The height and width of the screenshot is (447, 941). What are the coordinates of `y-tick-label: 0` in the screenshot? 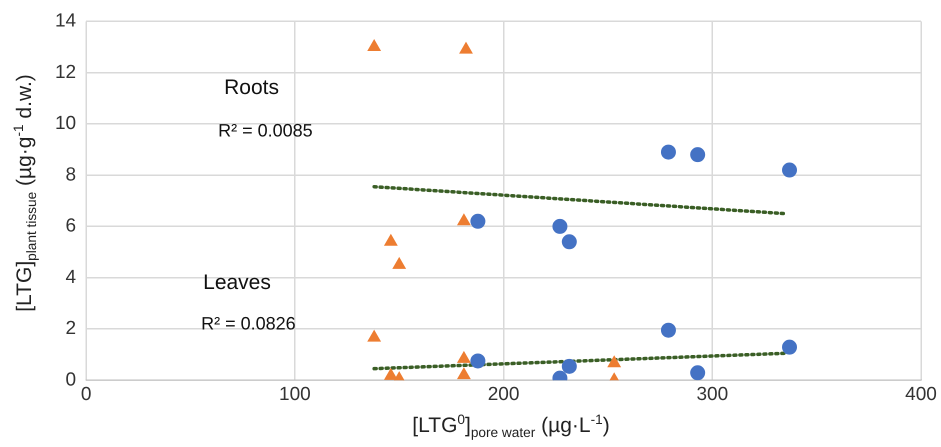 It's located at (71, 379).